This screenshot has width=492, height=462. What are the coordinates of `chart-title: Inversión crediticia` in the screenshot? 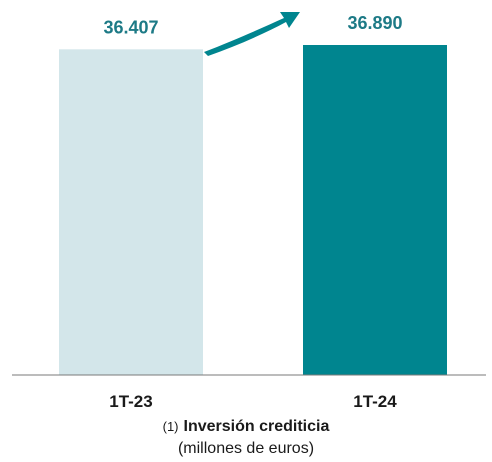 It's located at (256, 426).